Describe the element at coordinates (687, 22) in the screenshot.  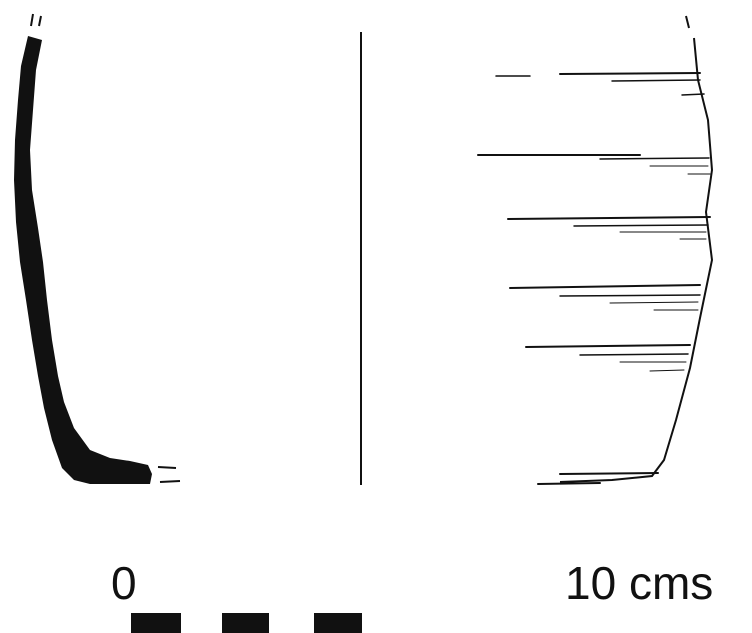
I see `rim-break-mark-right` at that location.